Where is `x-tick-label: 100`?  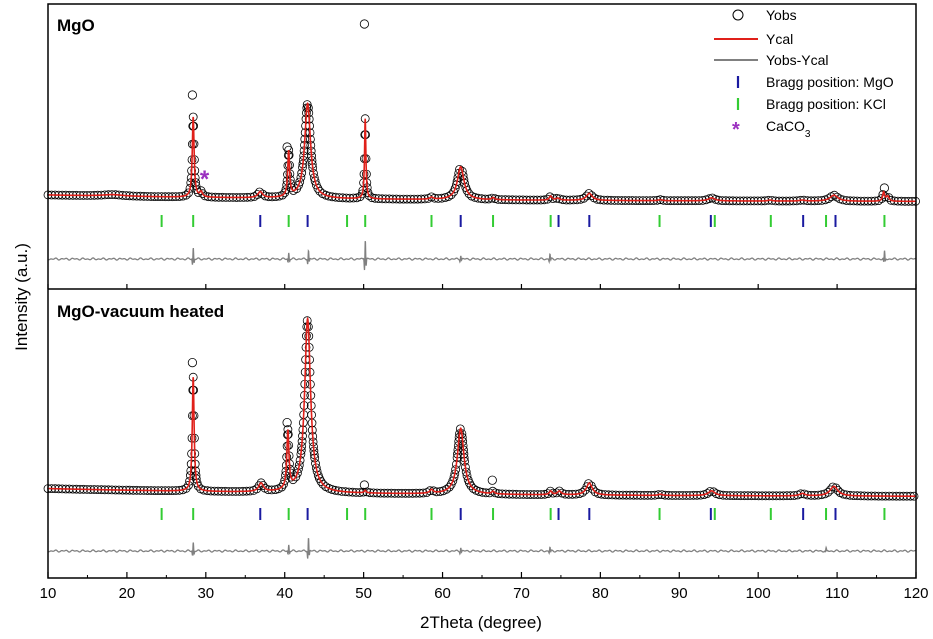
x-tick-label: 100 is located at coordinates (758, 593).